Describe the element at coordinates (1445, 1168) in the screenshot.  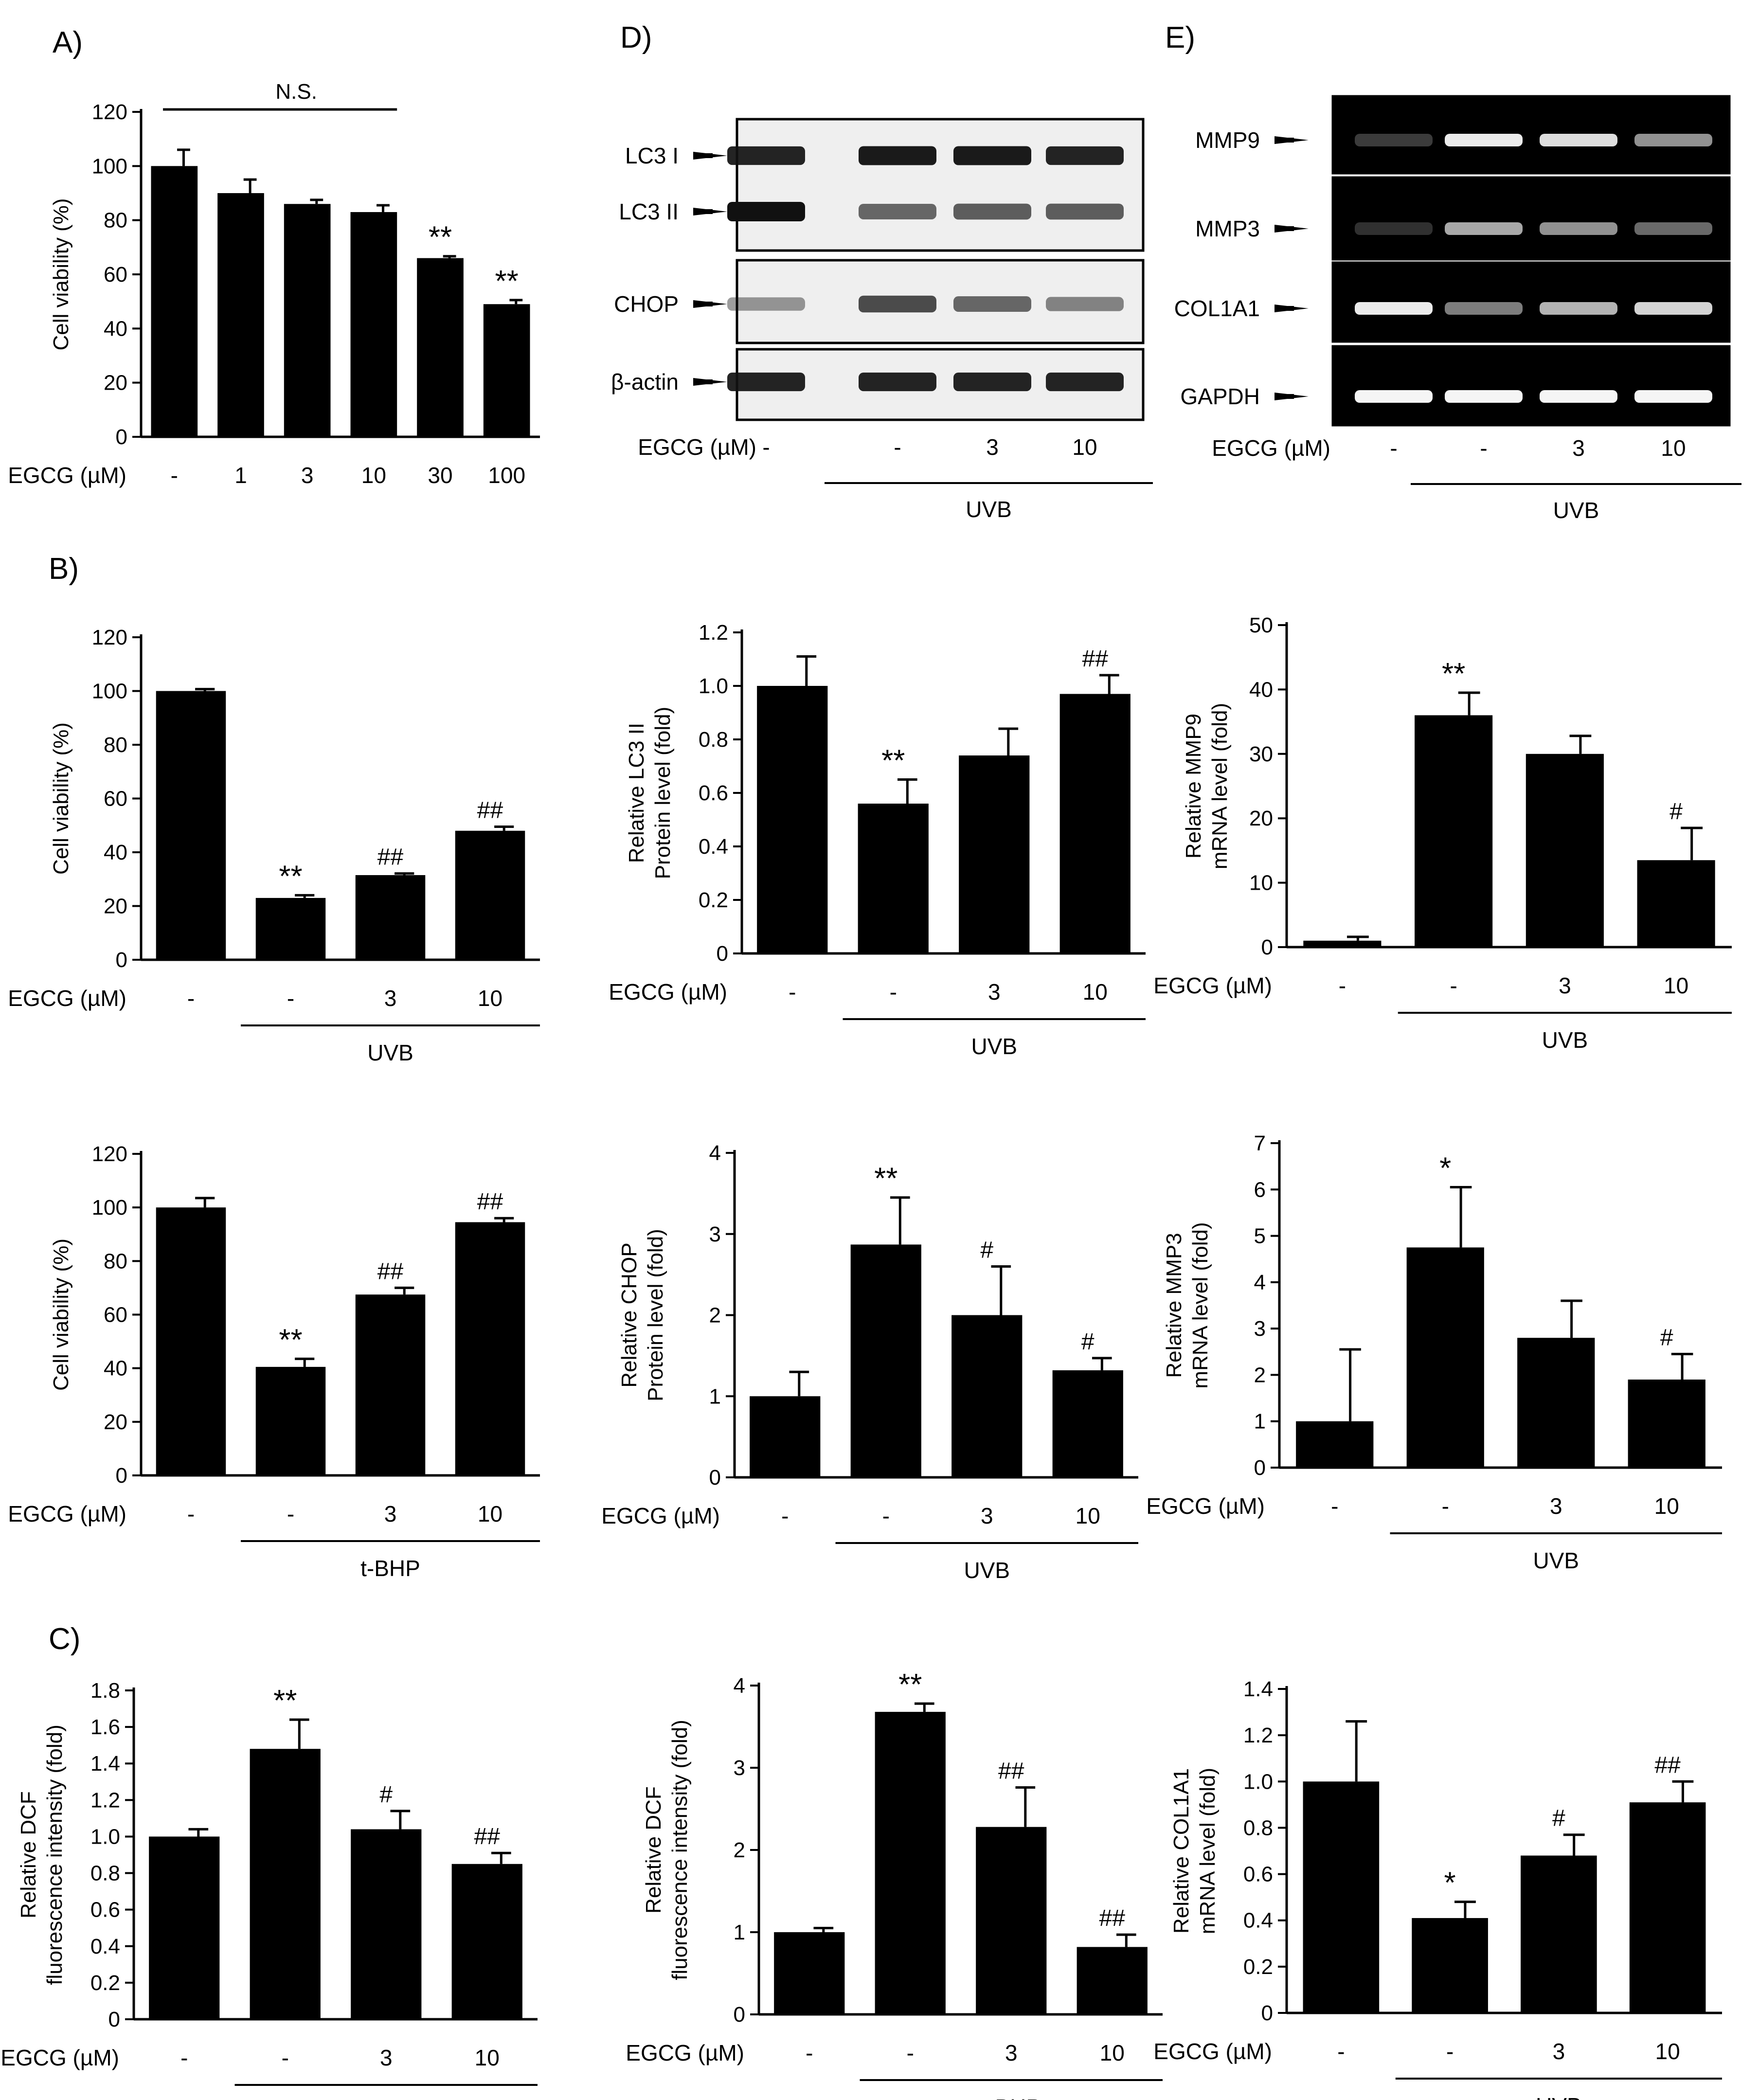
I see `significance-label: *` at that location.